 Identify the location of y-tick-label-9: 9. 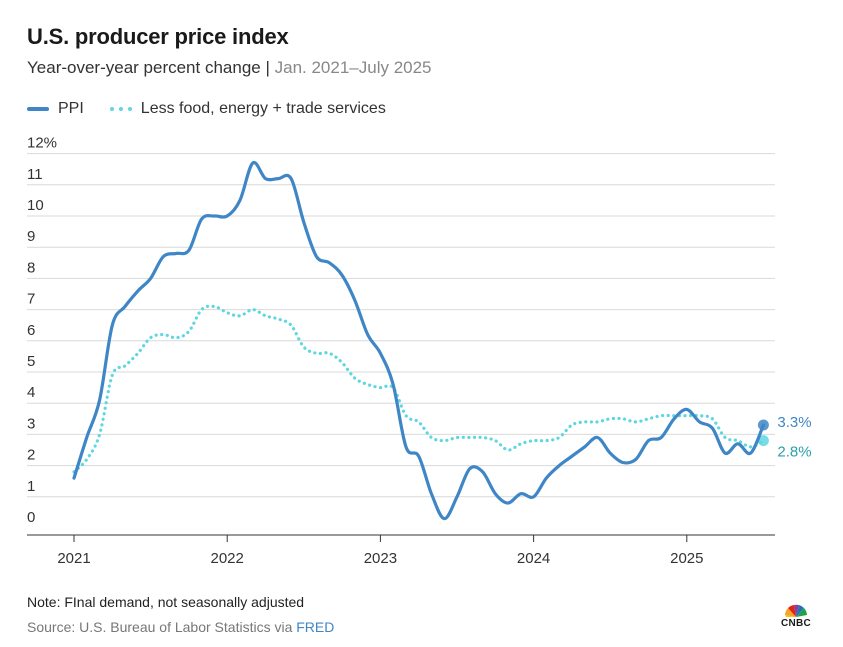
(31, 236).